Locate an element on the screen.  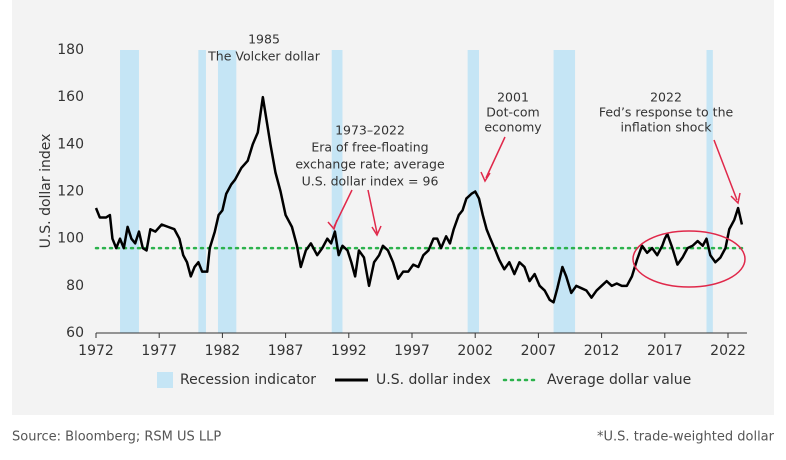
x-tick-label: 1982 is located at coordinates (223, 351).